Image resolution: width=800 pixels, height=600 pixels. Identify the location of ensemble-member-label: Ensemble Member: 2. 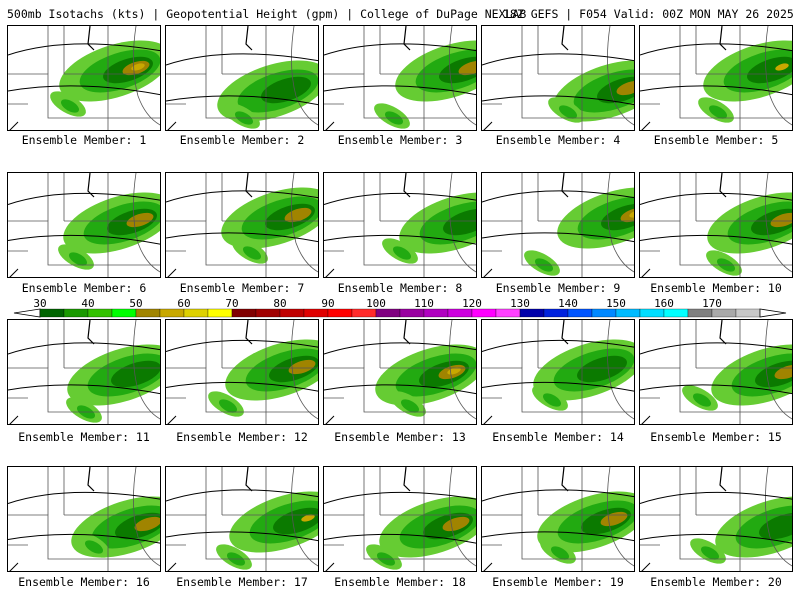
(242, 140).